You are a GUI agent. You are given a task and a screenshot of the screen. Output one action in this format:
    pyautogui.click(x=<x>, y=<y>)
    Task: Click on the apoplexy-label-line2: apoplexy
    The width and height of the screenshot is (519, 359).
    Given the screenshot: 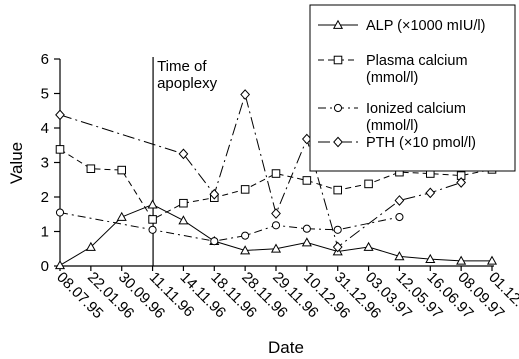 What is the action you would take?
    pyautogui.click(x=187, y=83)
    